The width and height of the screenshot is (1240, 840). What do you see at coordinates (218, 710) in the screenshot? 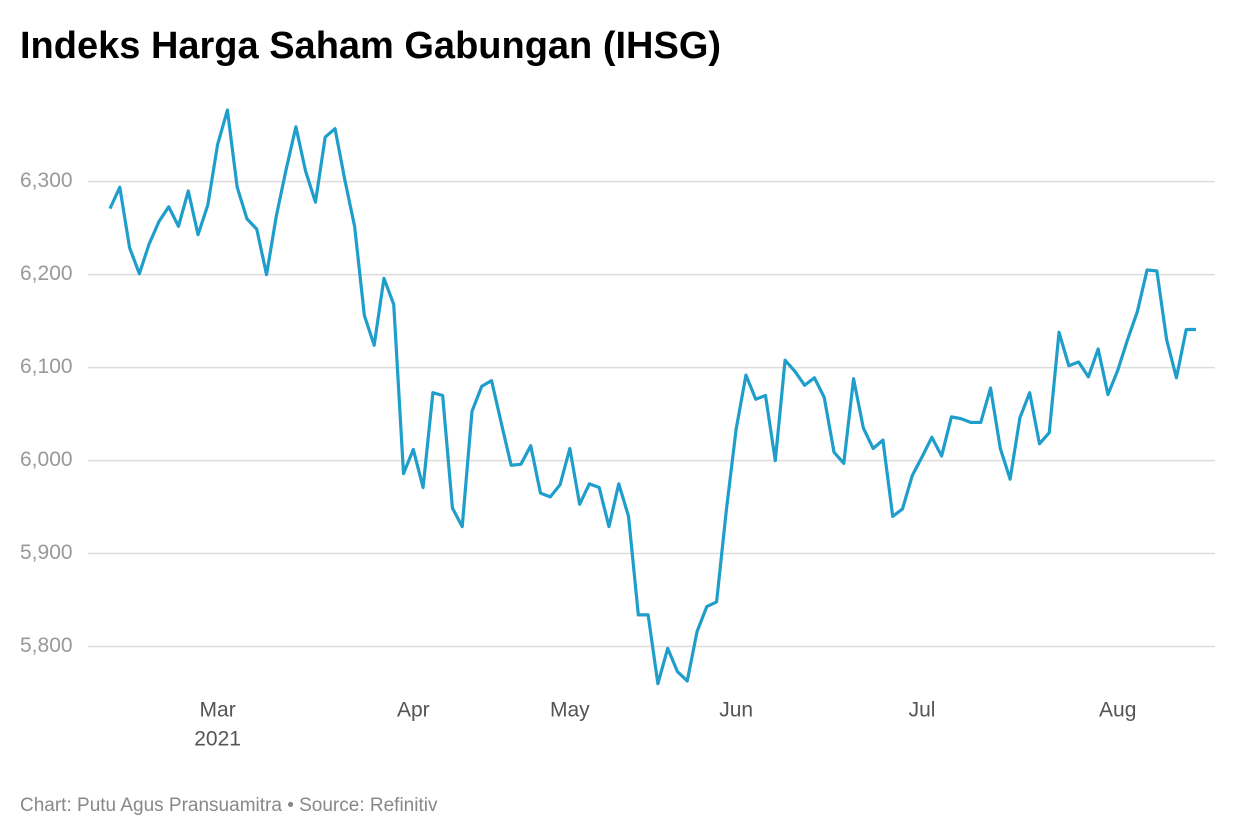
I see `x-tick-label: Mar` at bounding box center [218, 710].